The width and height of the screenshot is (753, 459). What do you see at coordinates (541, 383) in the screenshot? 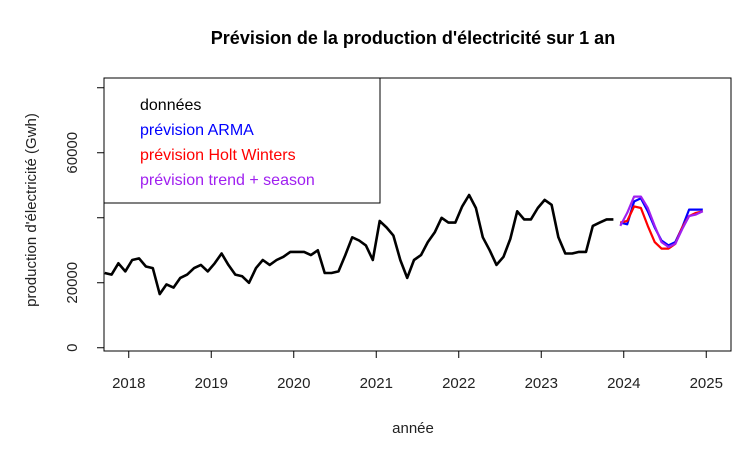
I see `x-tick-label: 2023` at bounding box center [541, 383].